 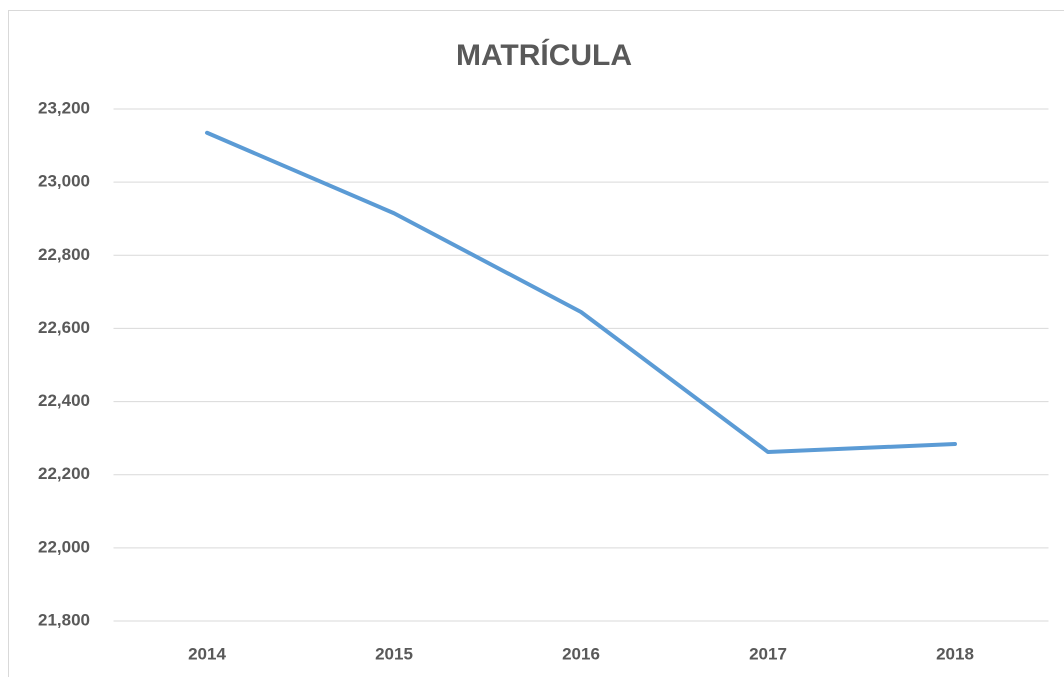 What do you see at coordinates (544, 55) in the screenshot?
I see `chart-title: MATRÍCULA` at bounding box center [544, 55].